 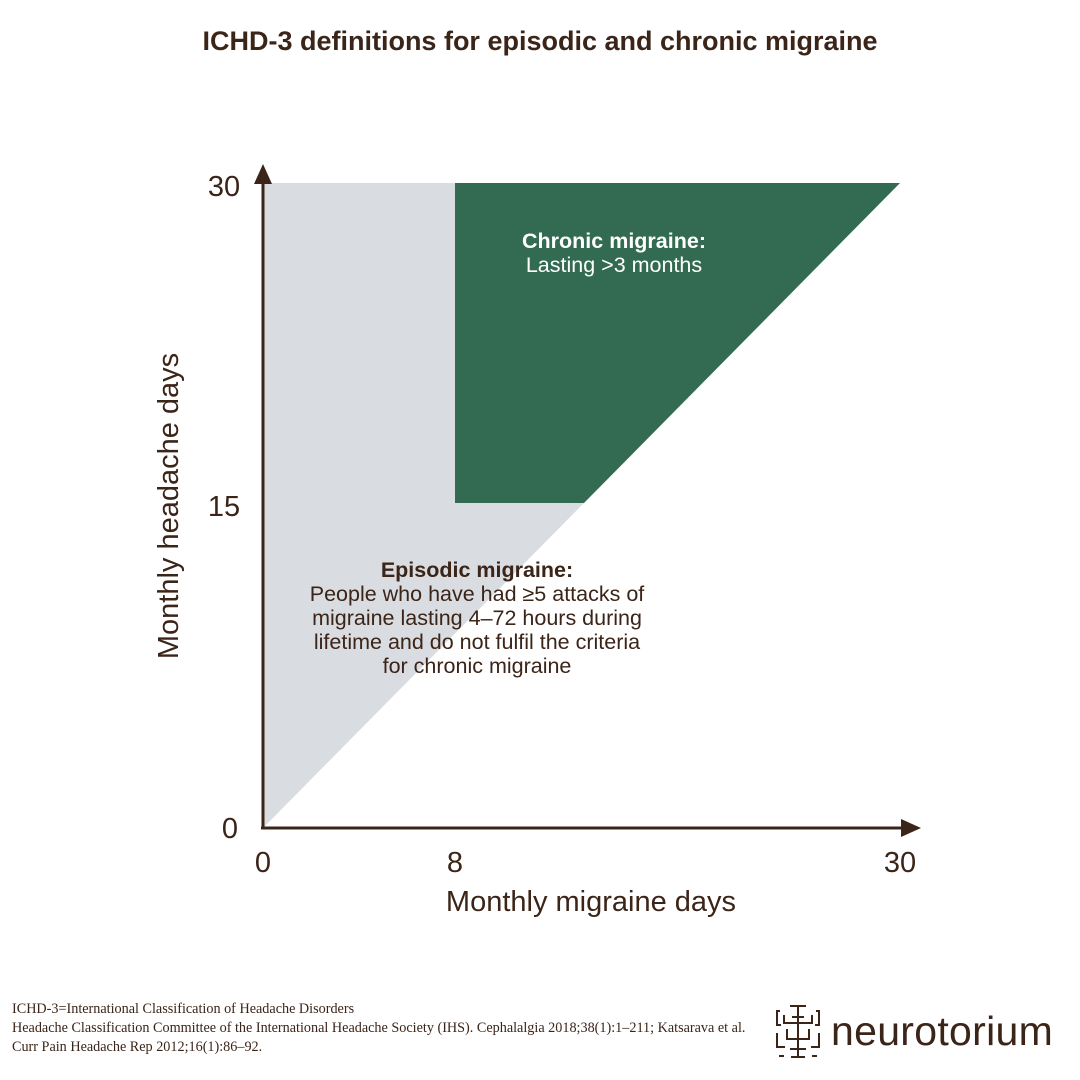 I want to click on x-tick-30: 30, so click(x=900, y=863).